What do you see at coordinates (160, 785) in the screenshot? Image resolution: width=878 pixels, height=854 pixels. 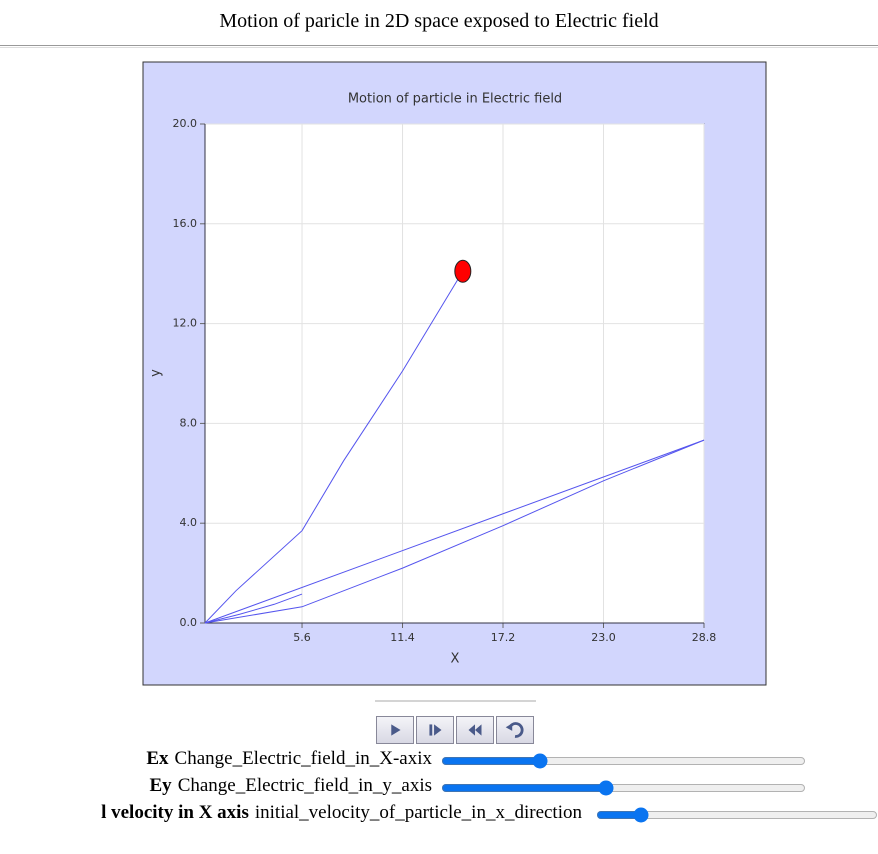 I see `control-name: Ey` at bounding box center [160, 785].